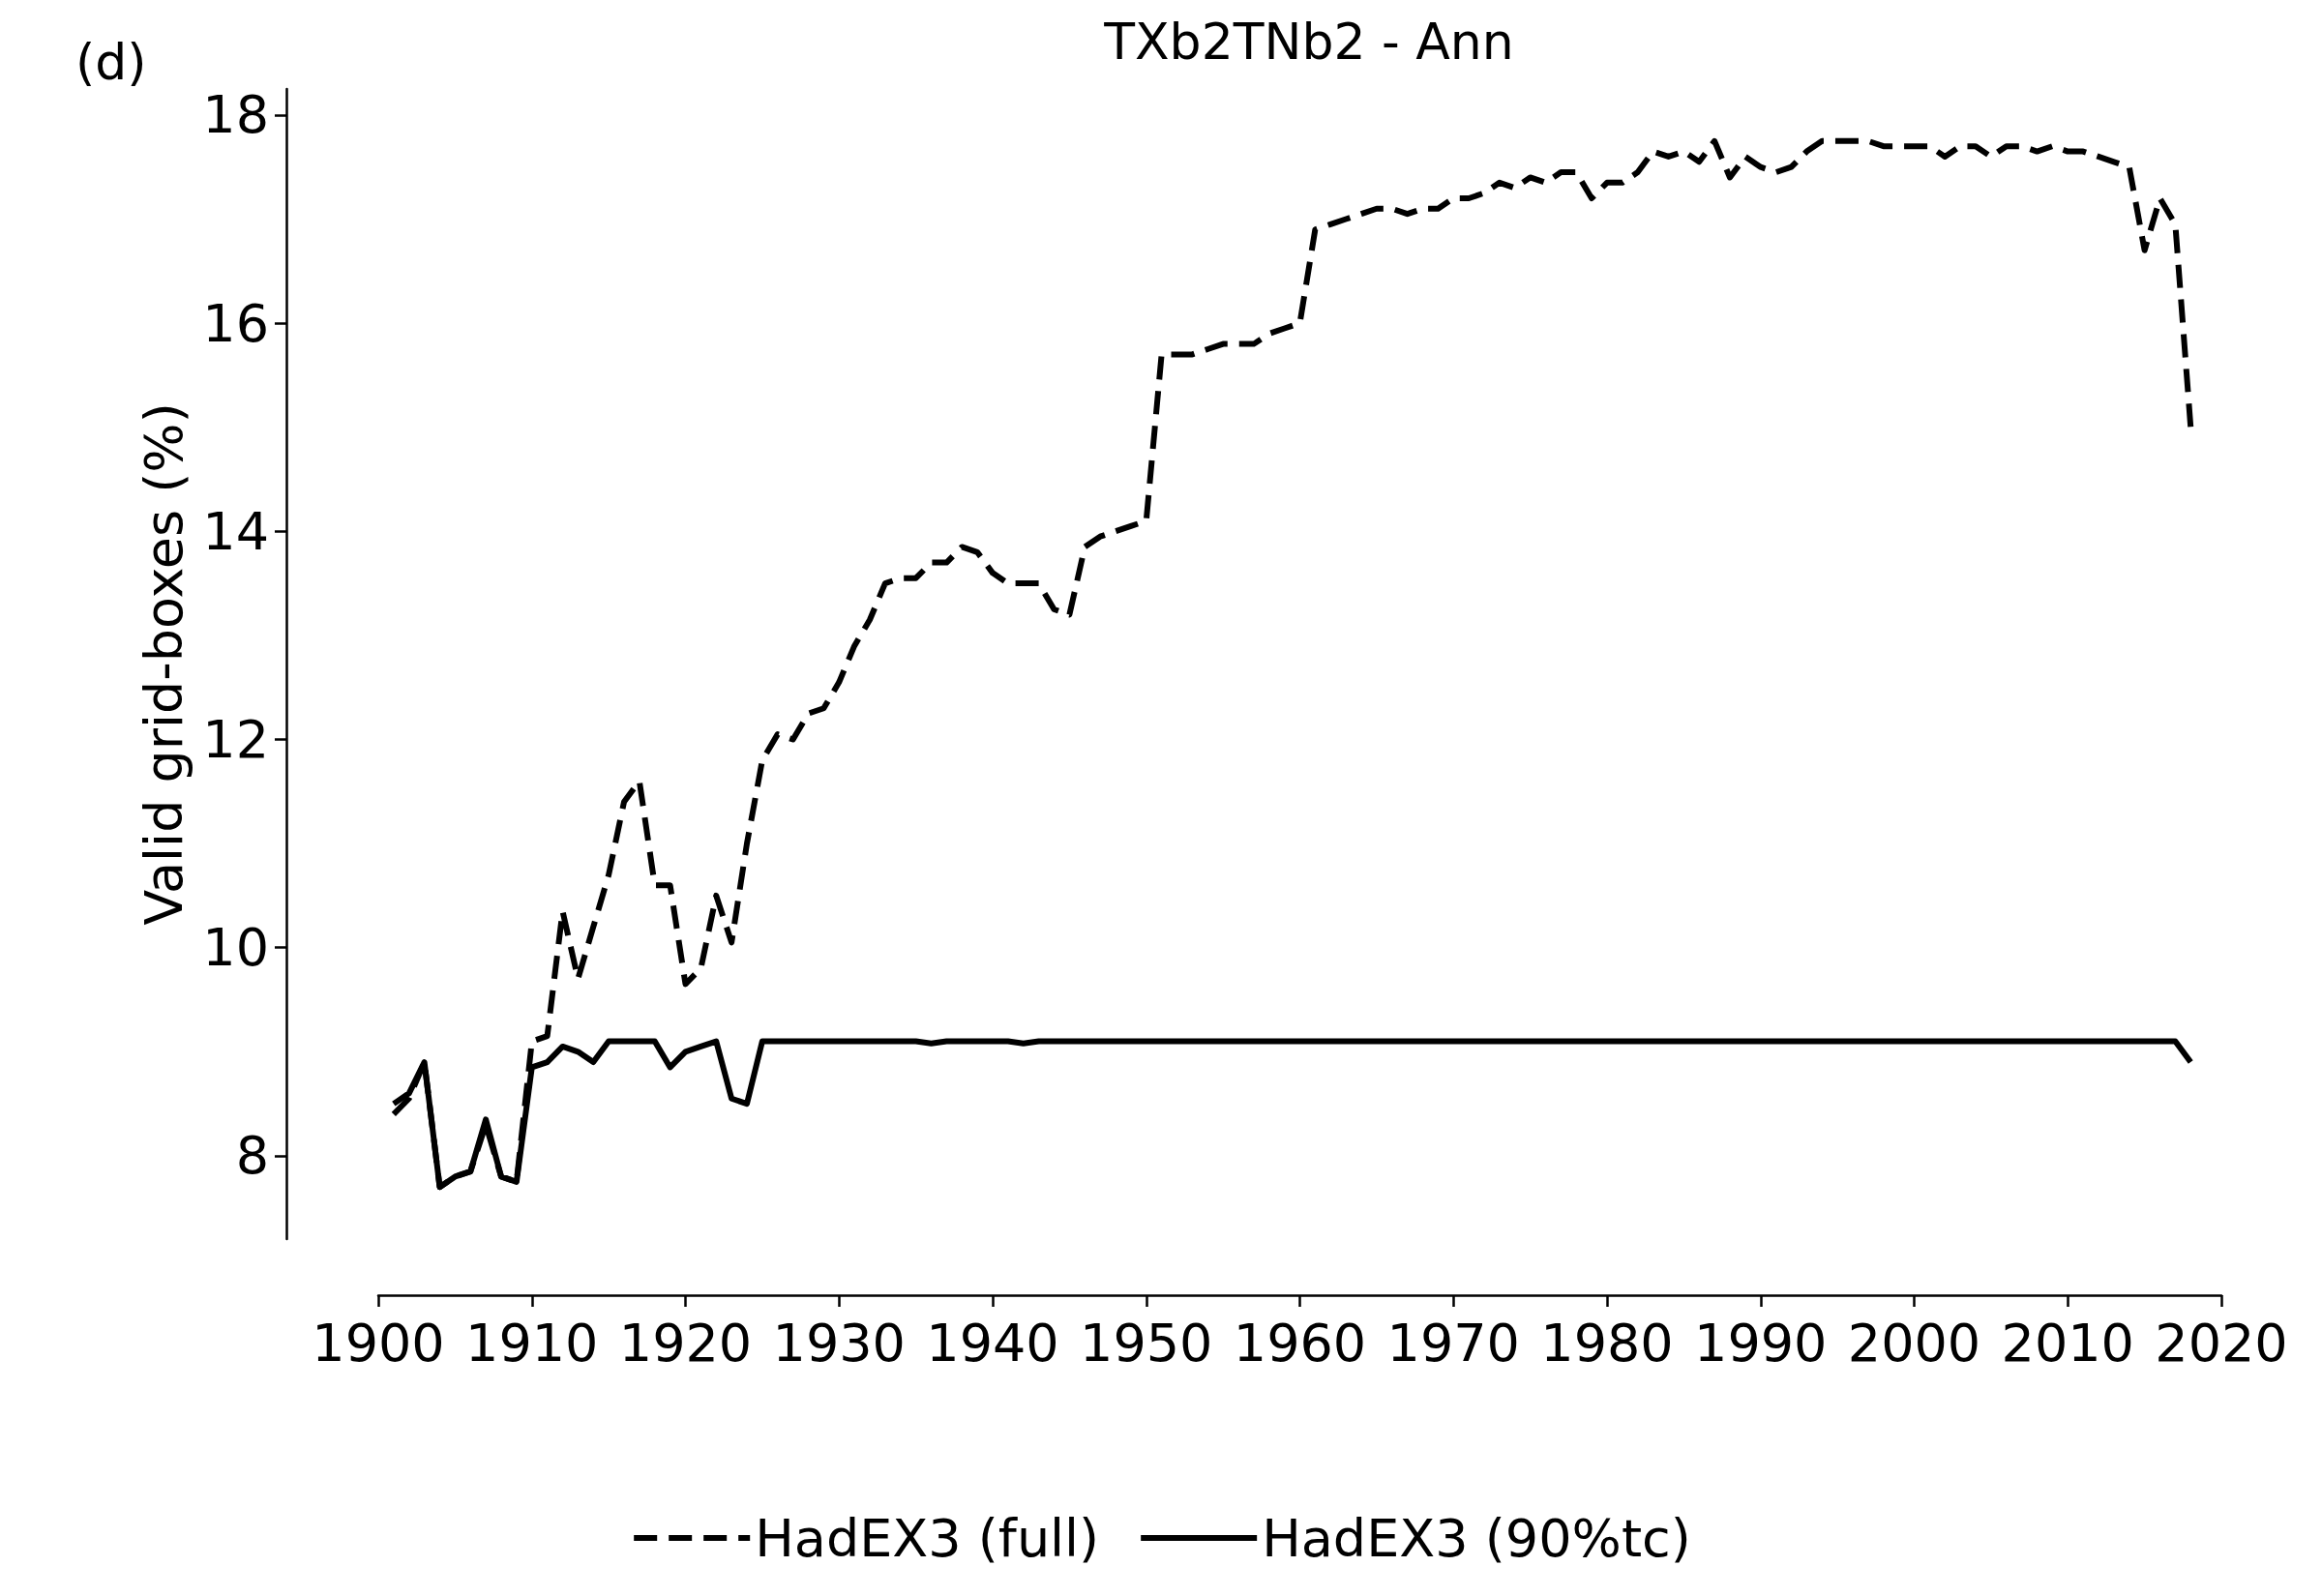 Image resolution: width=2322 pixels, height=1596 pixels. Describe the element at coordinates (235, 115) in the screenshot. I see `y-tick-label: 18` at that location.